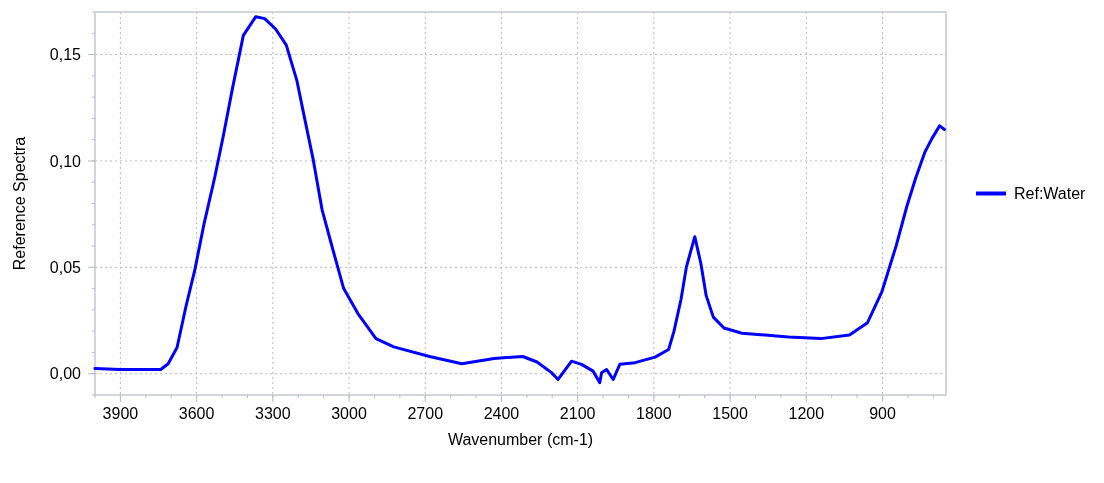  Describe the element at coordinates (425, 413) in the screenshot. I see `x-tick-label: 2700` at that location.